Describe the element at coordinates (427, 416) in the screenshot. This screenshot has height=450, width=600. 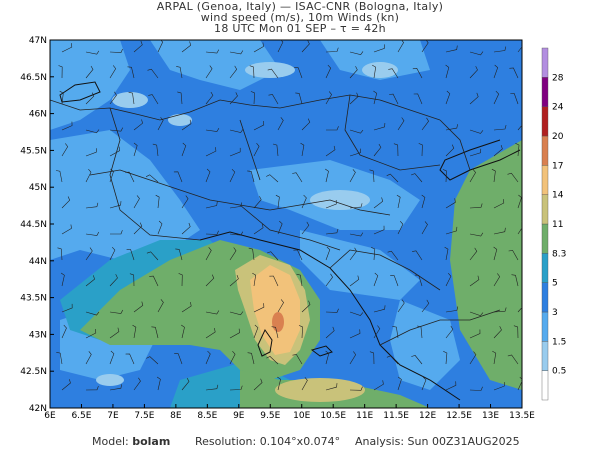
I see `x-tick-label: 12E` at that location.